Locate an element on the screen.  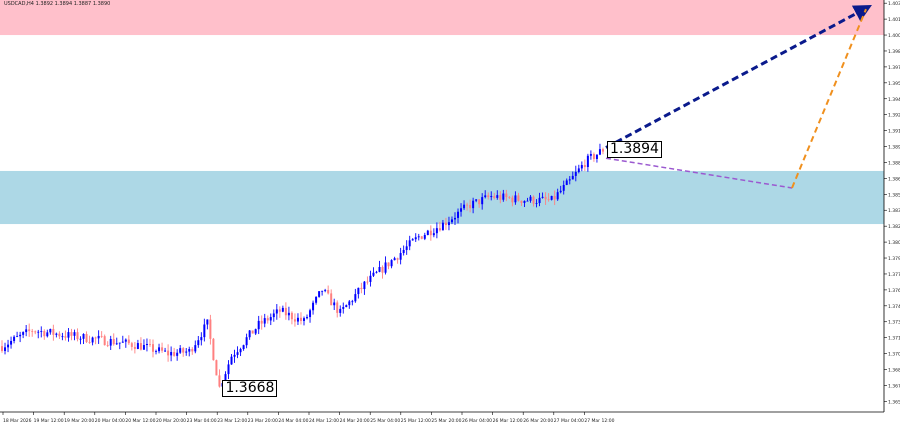
x-tick-label: 19 Mar 12:00 is located at coordinates (49, 421).